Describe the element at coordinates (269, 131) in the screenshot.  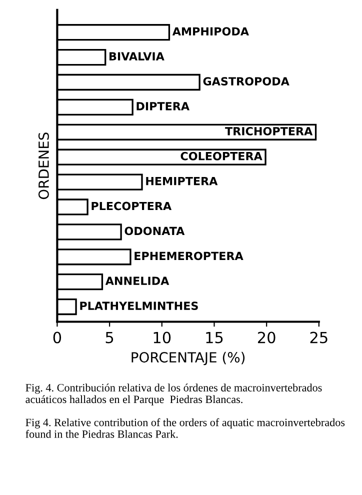
I see `y-tick-label: TRICHOPTERA` at that location.